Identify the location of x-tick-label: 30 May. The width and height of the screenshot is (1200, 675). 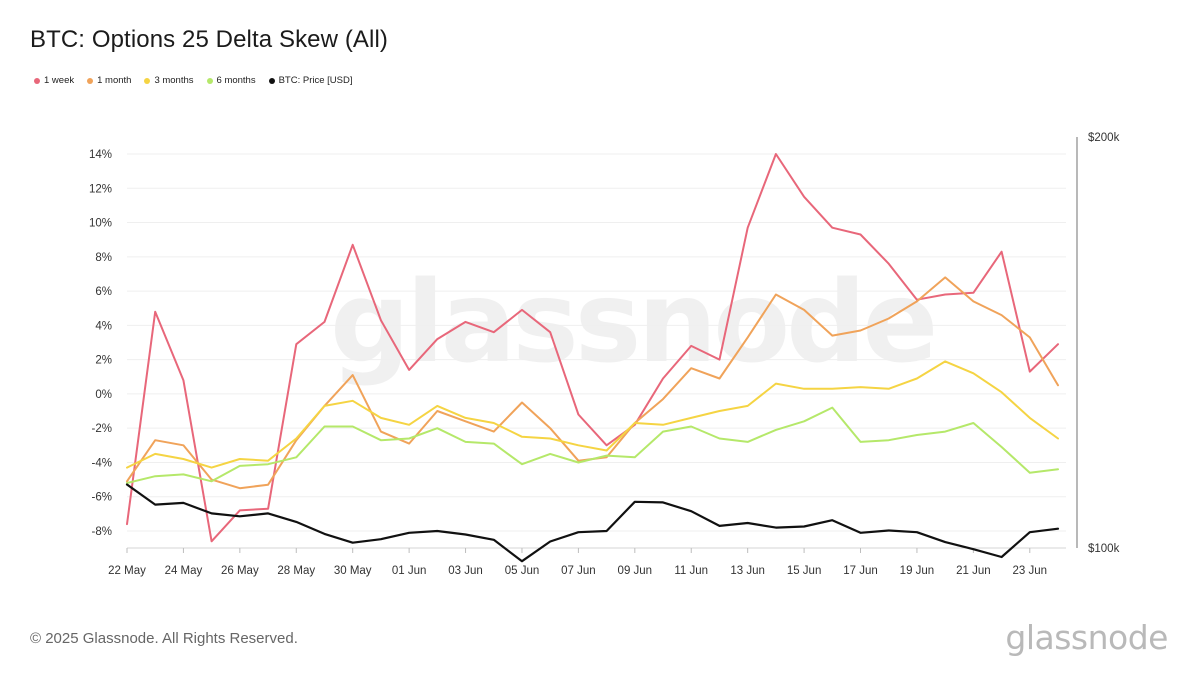
(353, 571).